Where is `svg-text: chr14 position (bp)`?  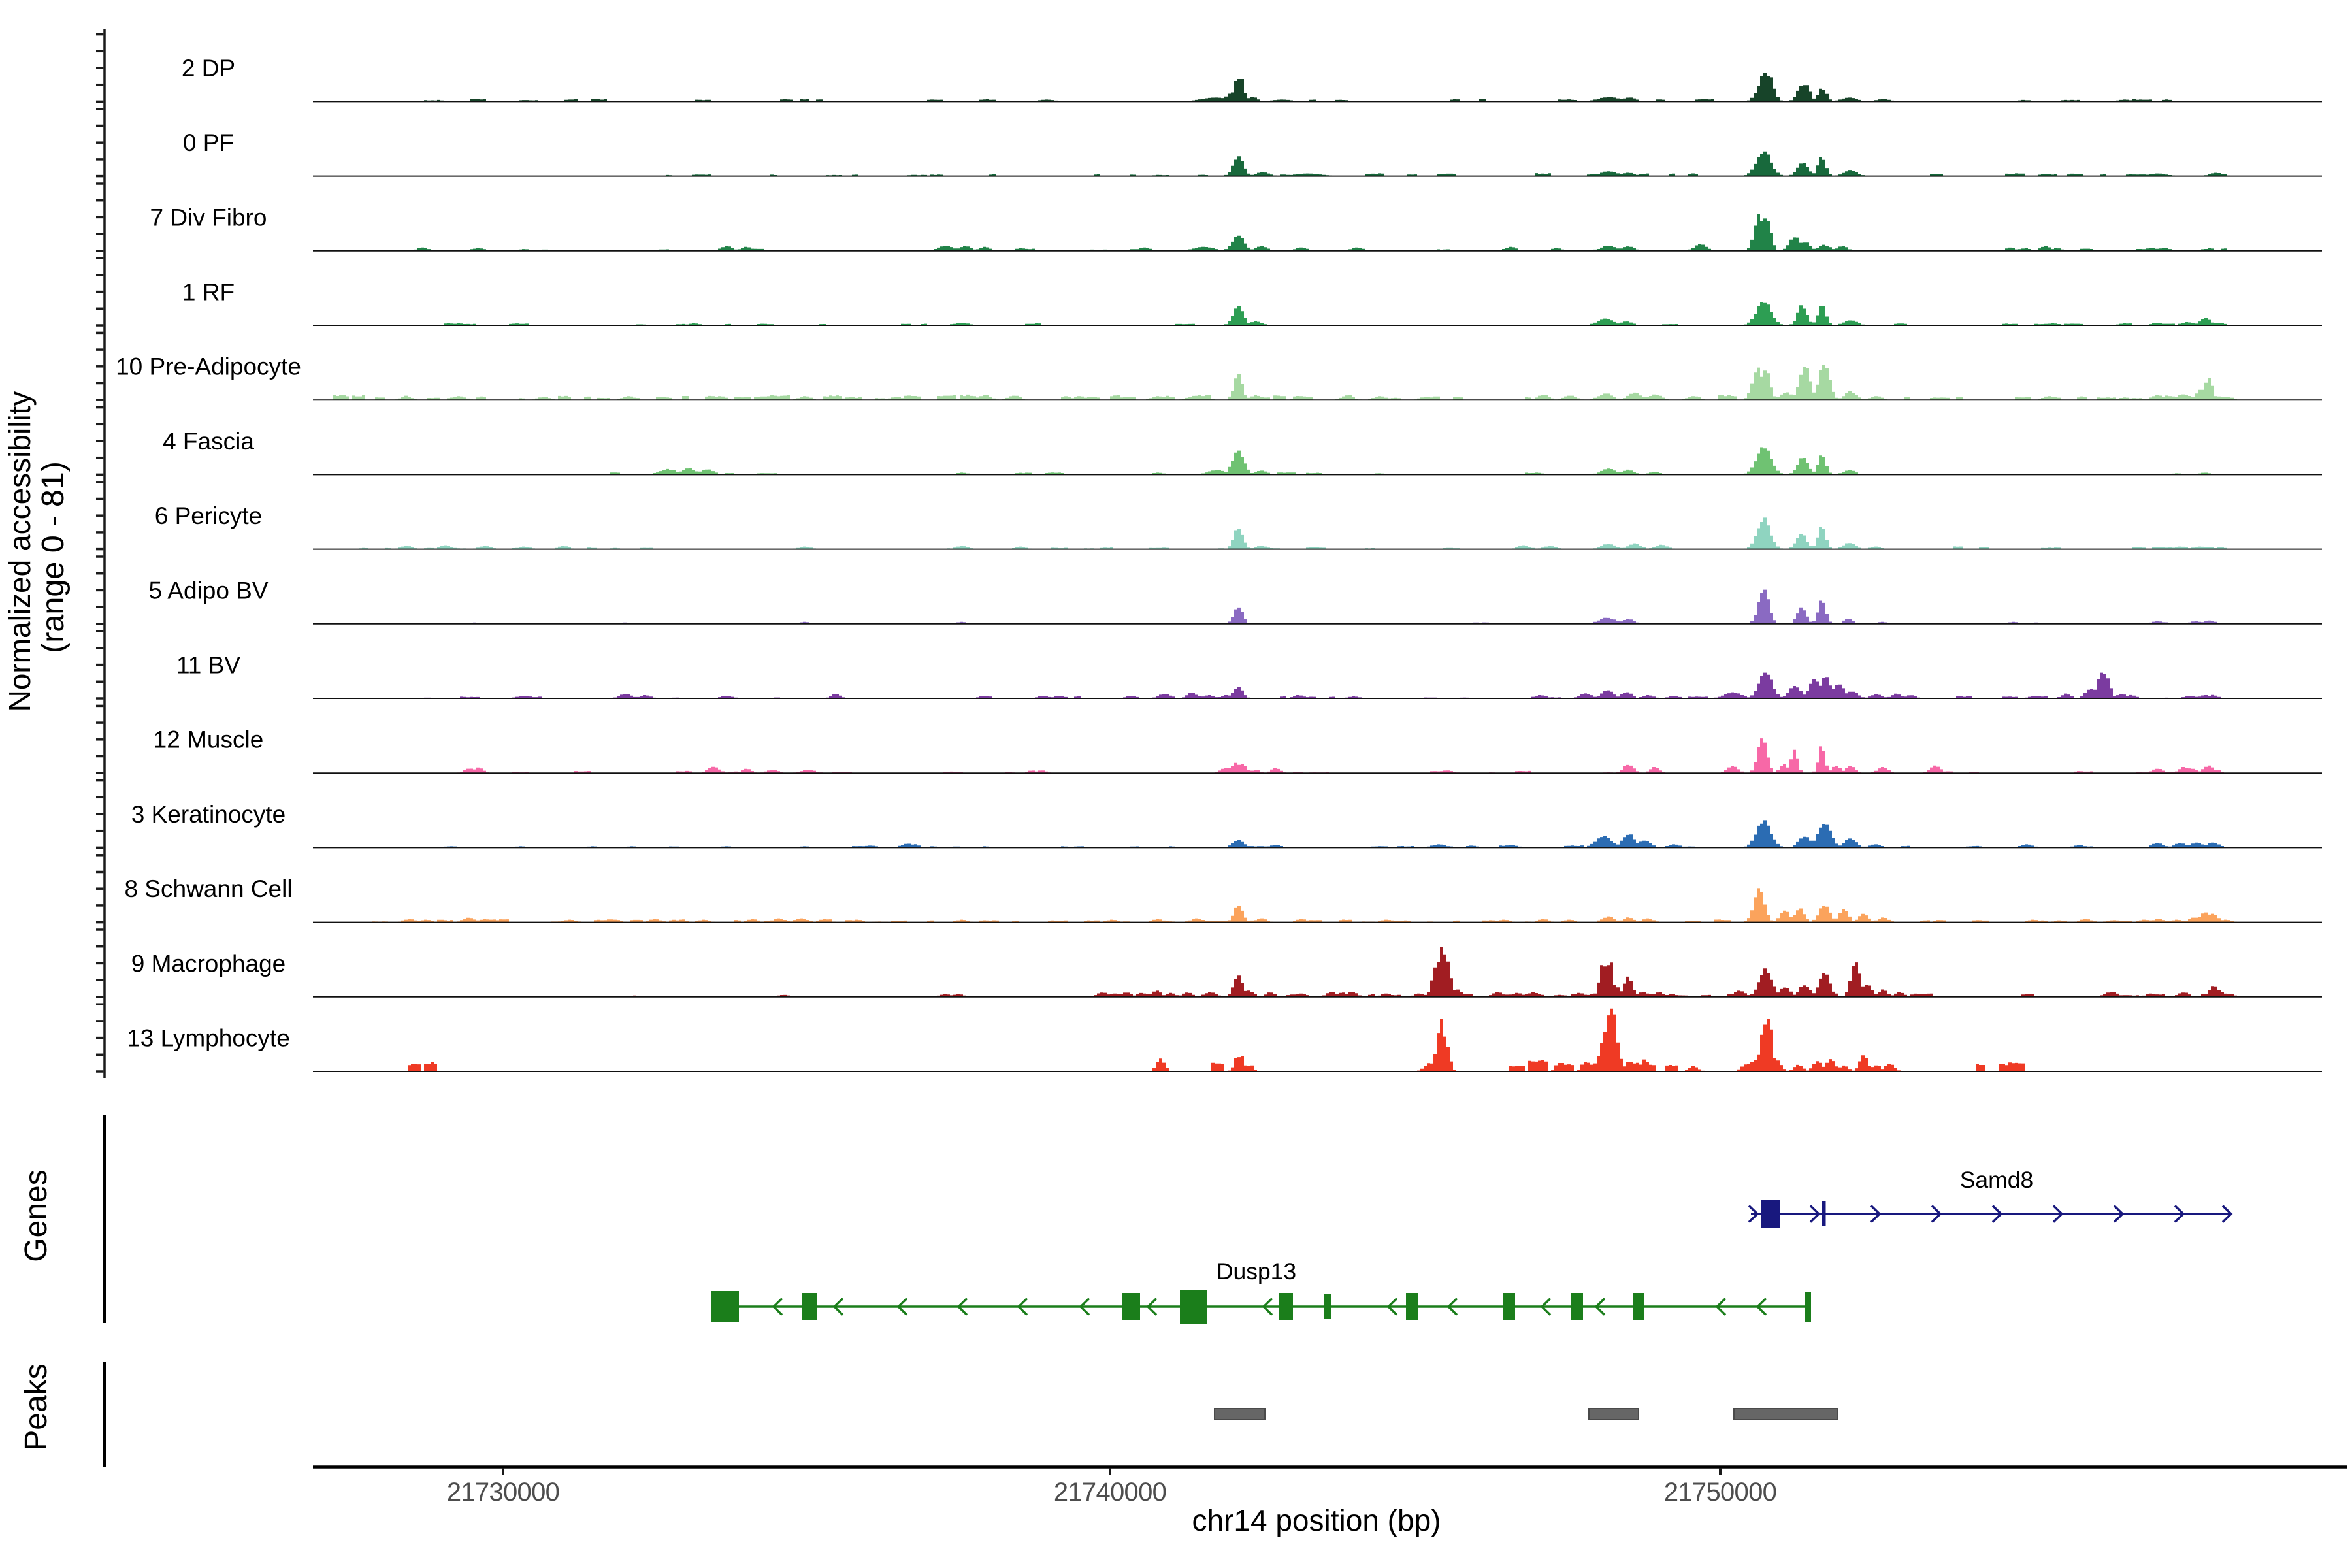 svg-text: chr14 position (bp) is located at coordinates (1316, 1520).